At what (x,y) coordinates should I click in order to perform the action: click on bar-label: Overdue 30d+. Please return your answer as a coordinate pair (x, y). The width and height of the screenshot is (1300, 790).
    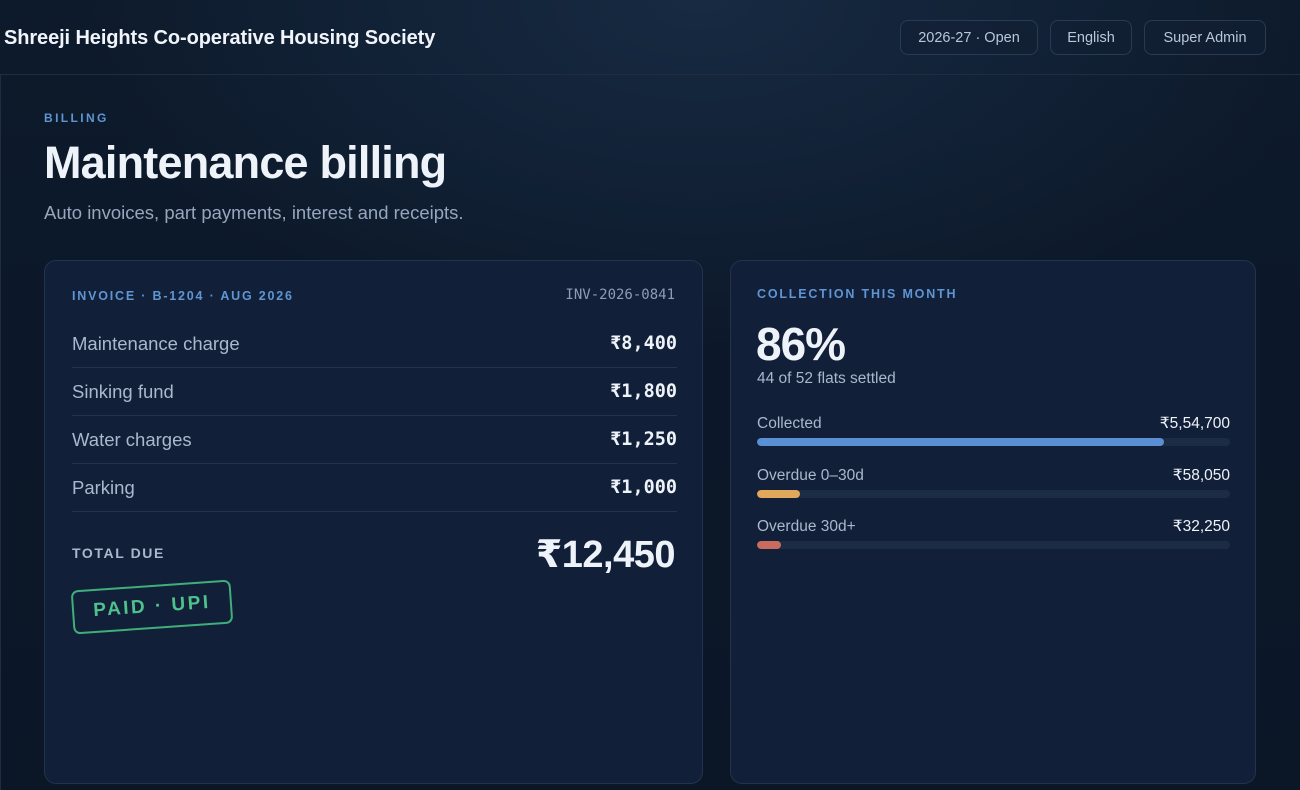
    Looking at the image, I should click on (806, 526).